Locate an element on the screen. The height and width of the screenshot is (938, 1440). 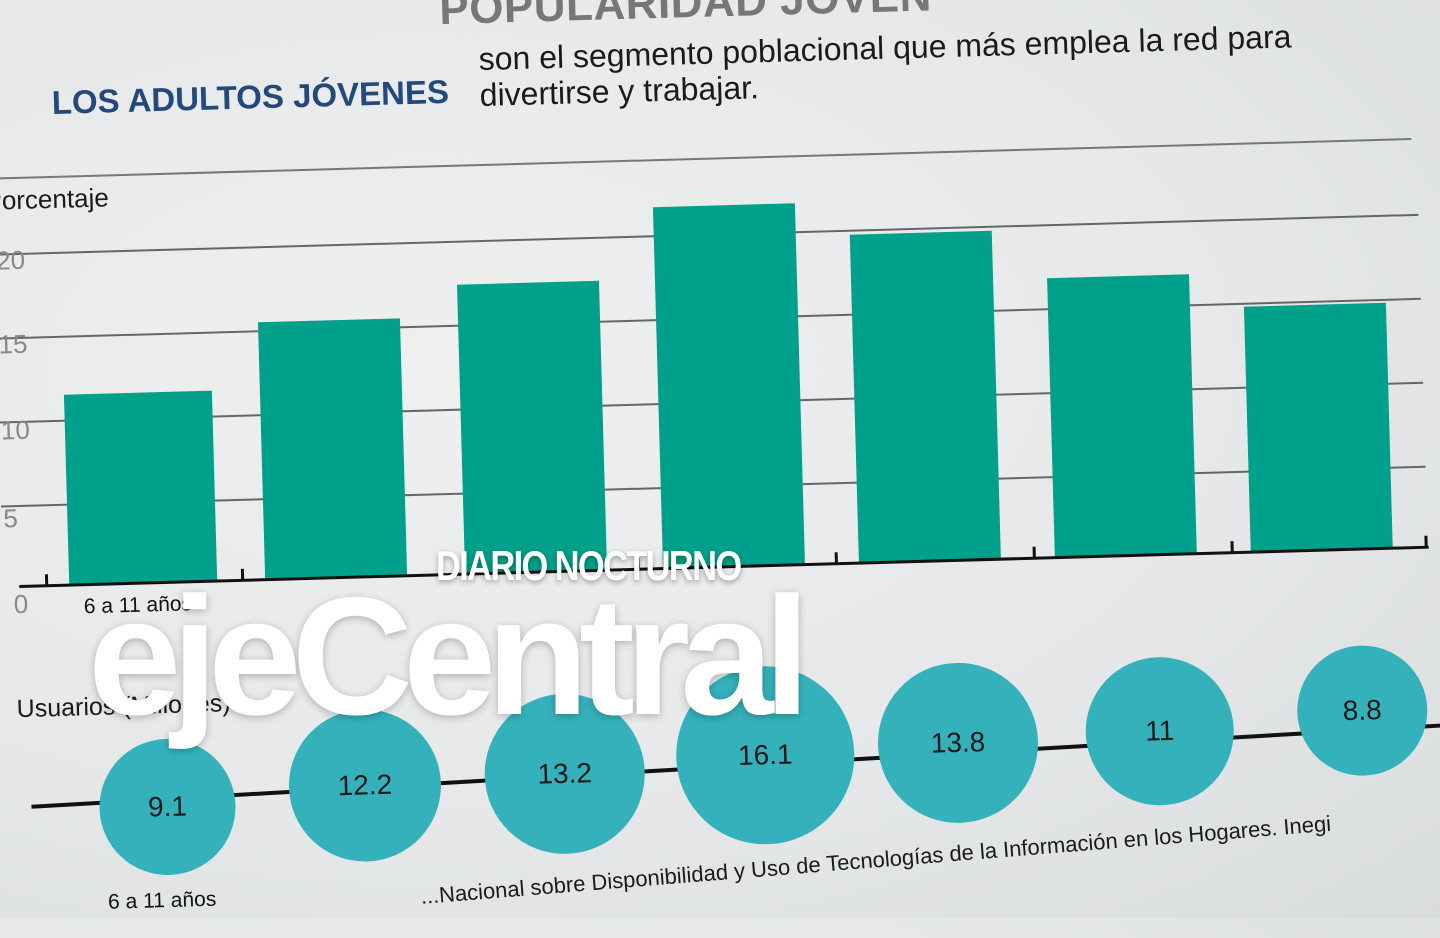
bubble-category-label: 6 a 11 años is located at coordinates (162, 900).